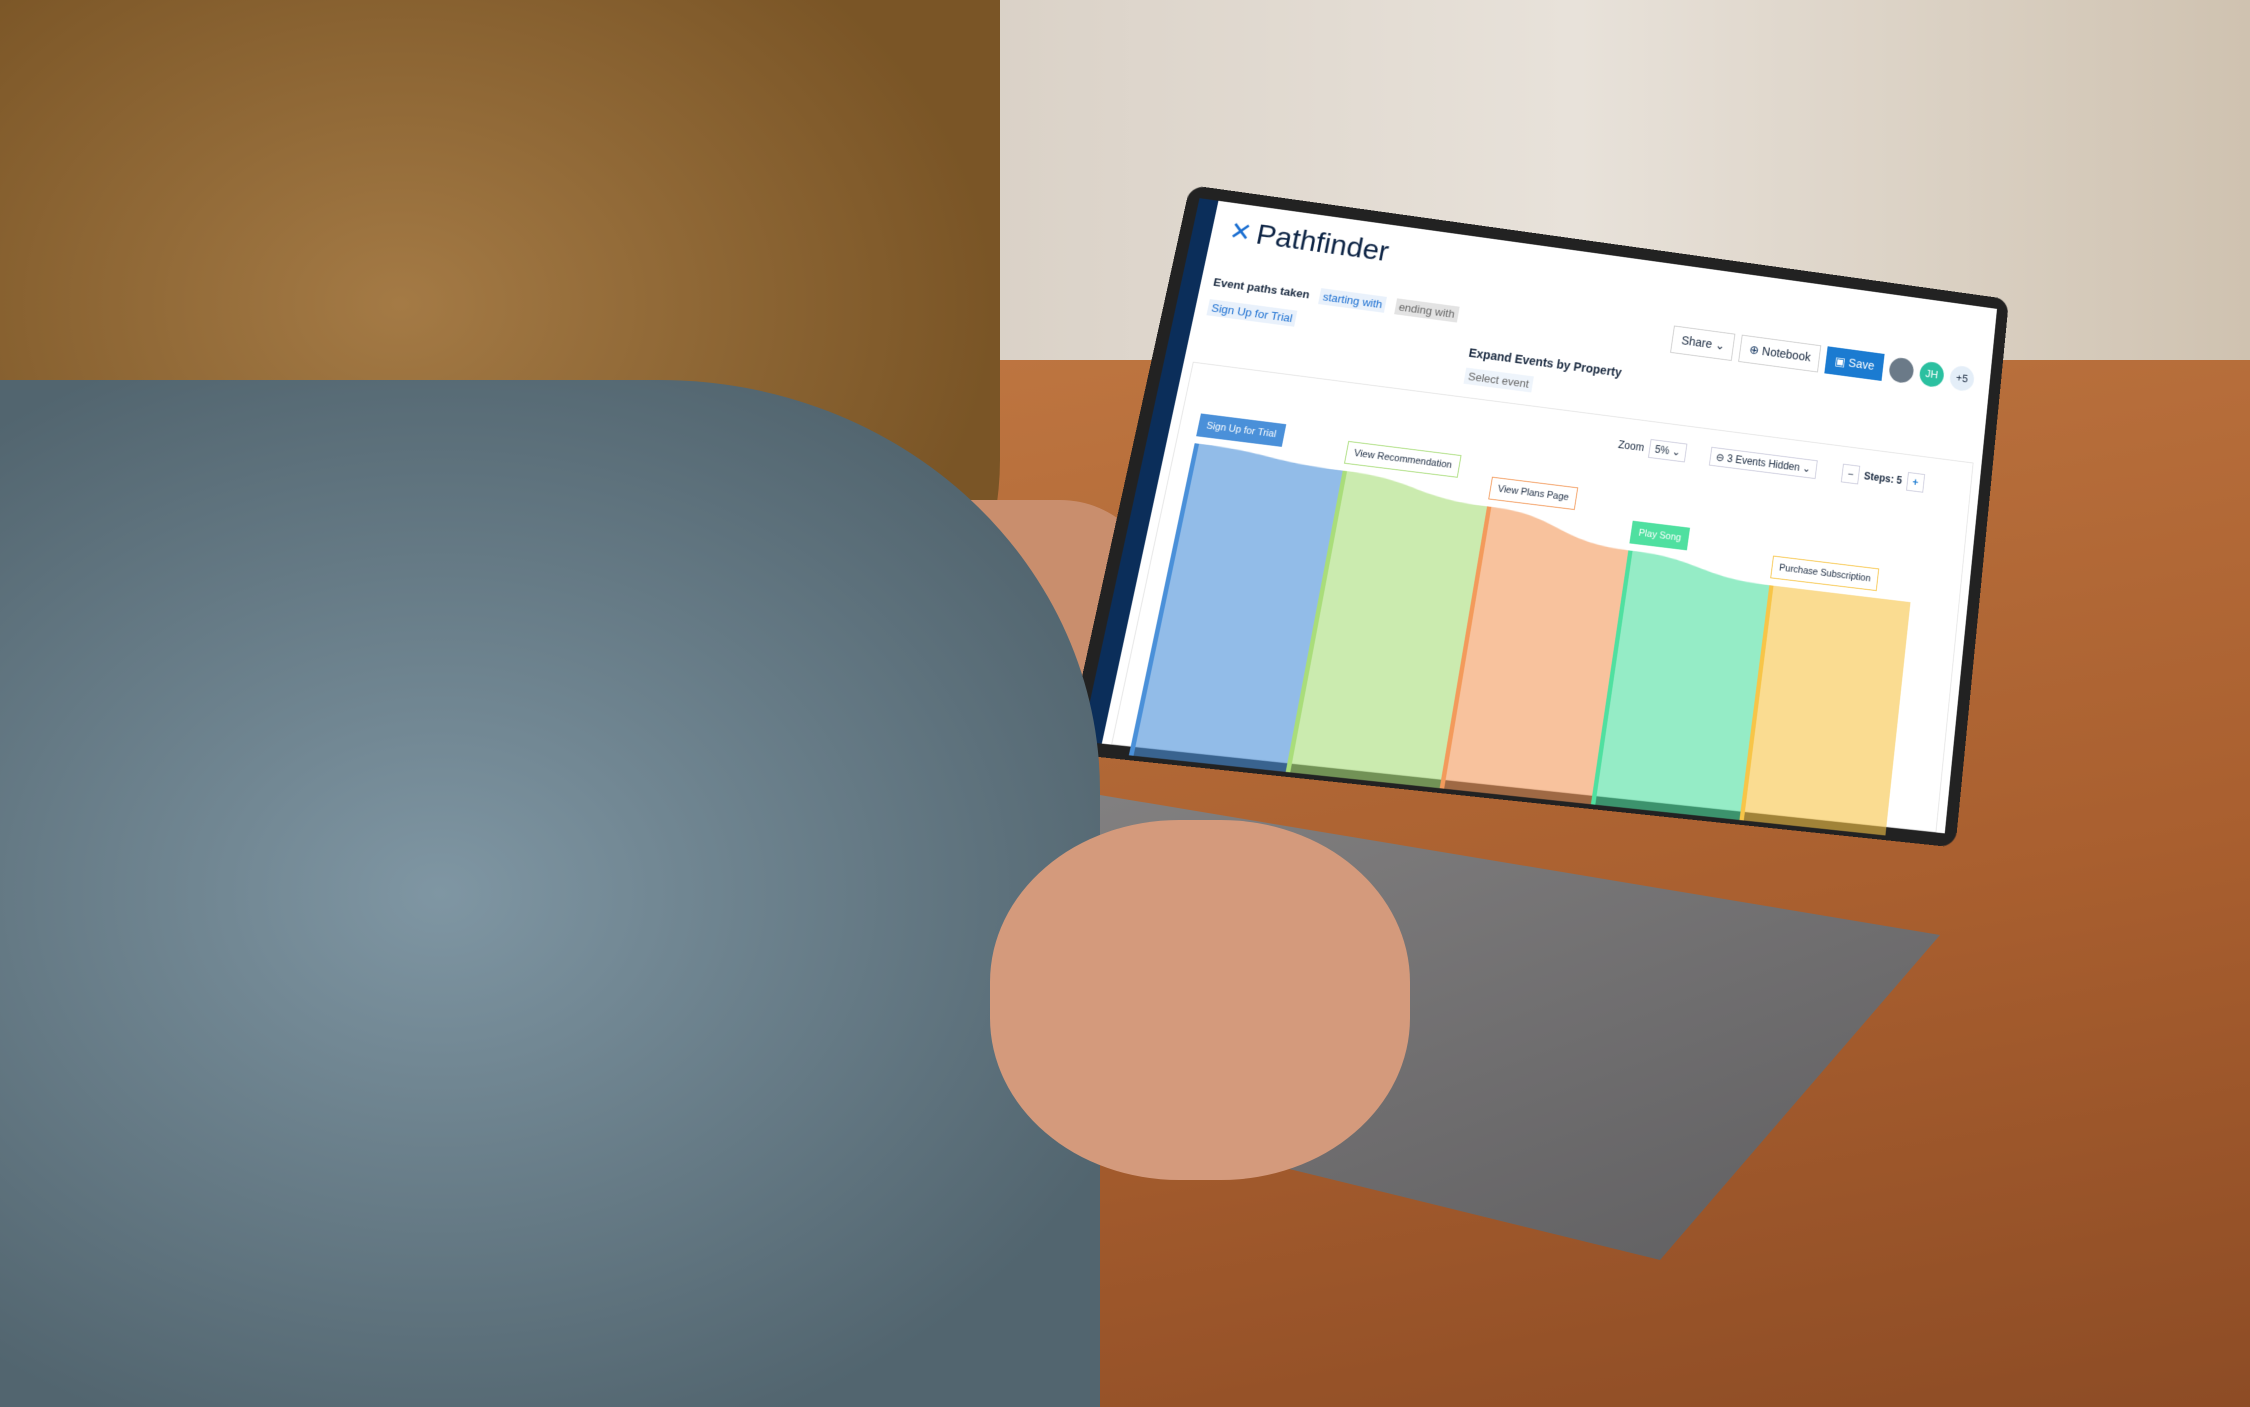 Image resolution: width=2250 pixels, height=1407 pixels. Describe the element at coordinates (1662, 450) in the screenshot. I see `zoom-value: 5%` at that location.